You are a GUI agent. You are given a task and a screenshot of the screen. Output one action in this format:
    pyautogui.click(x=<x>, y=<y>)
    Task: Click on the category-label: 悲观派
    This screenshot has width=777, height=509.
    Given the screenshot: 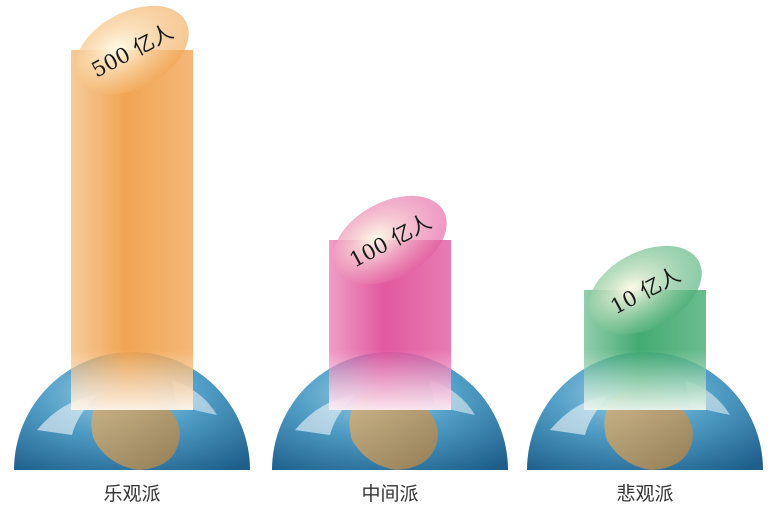 What is the action you would take?
    pyautogui.click(x=644, y=494)
    